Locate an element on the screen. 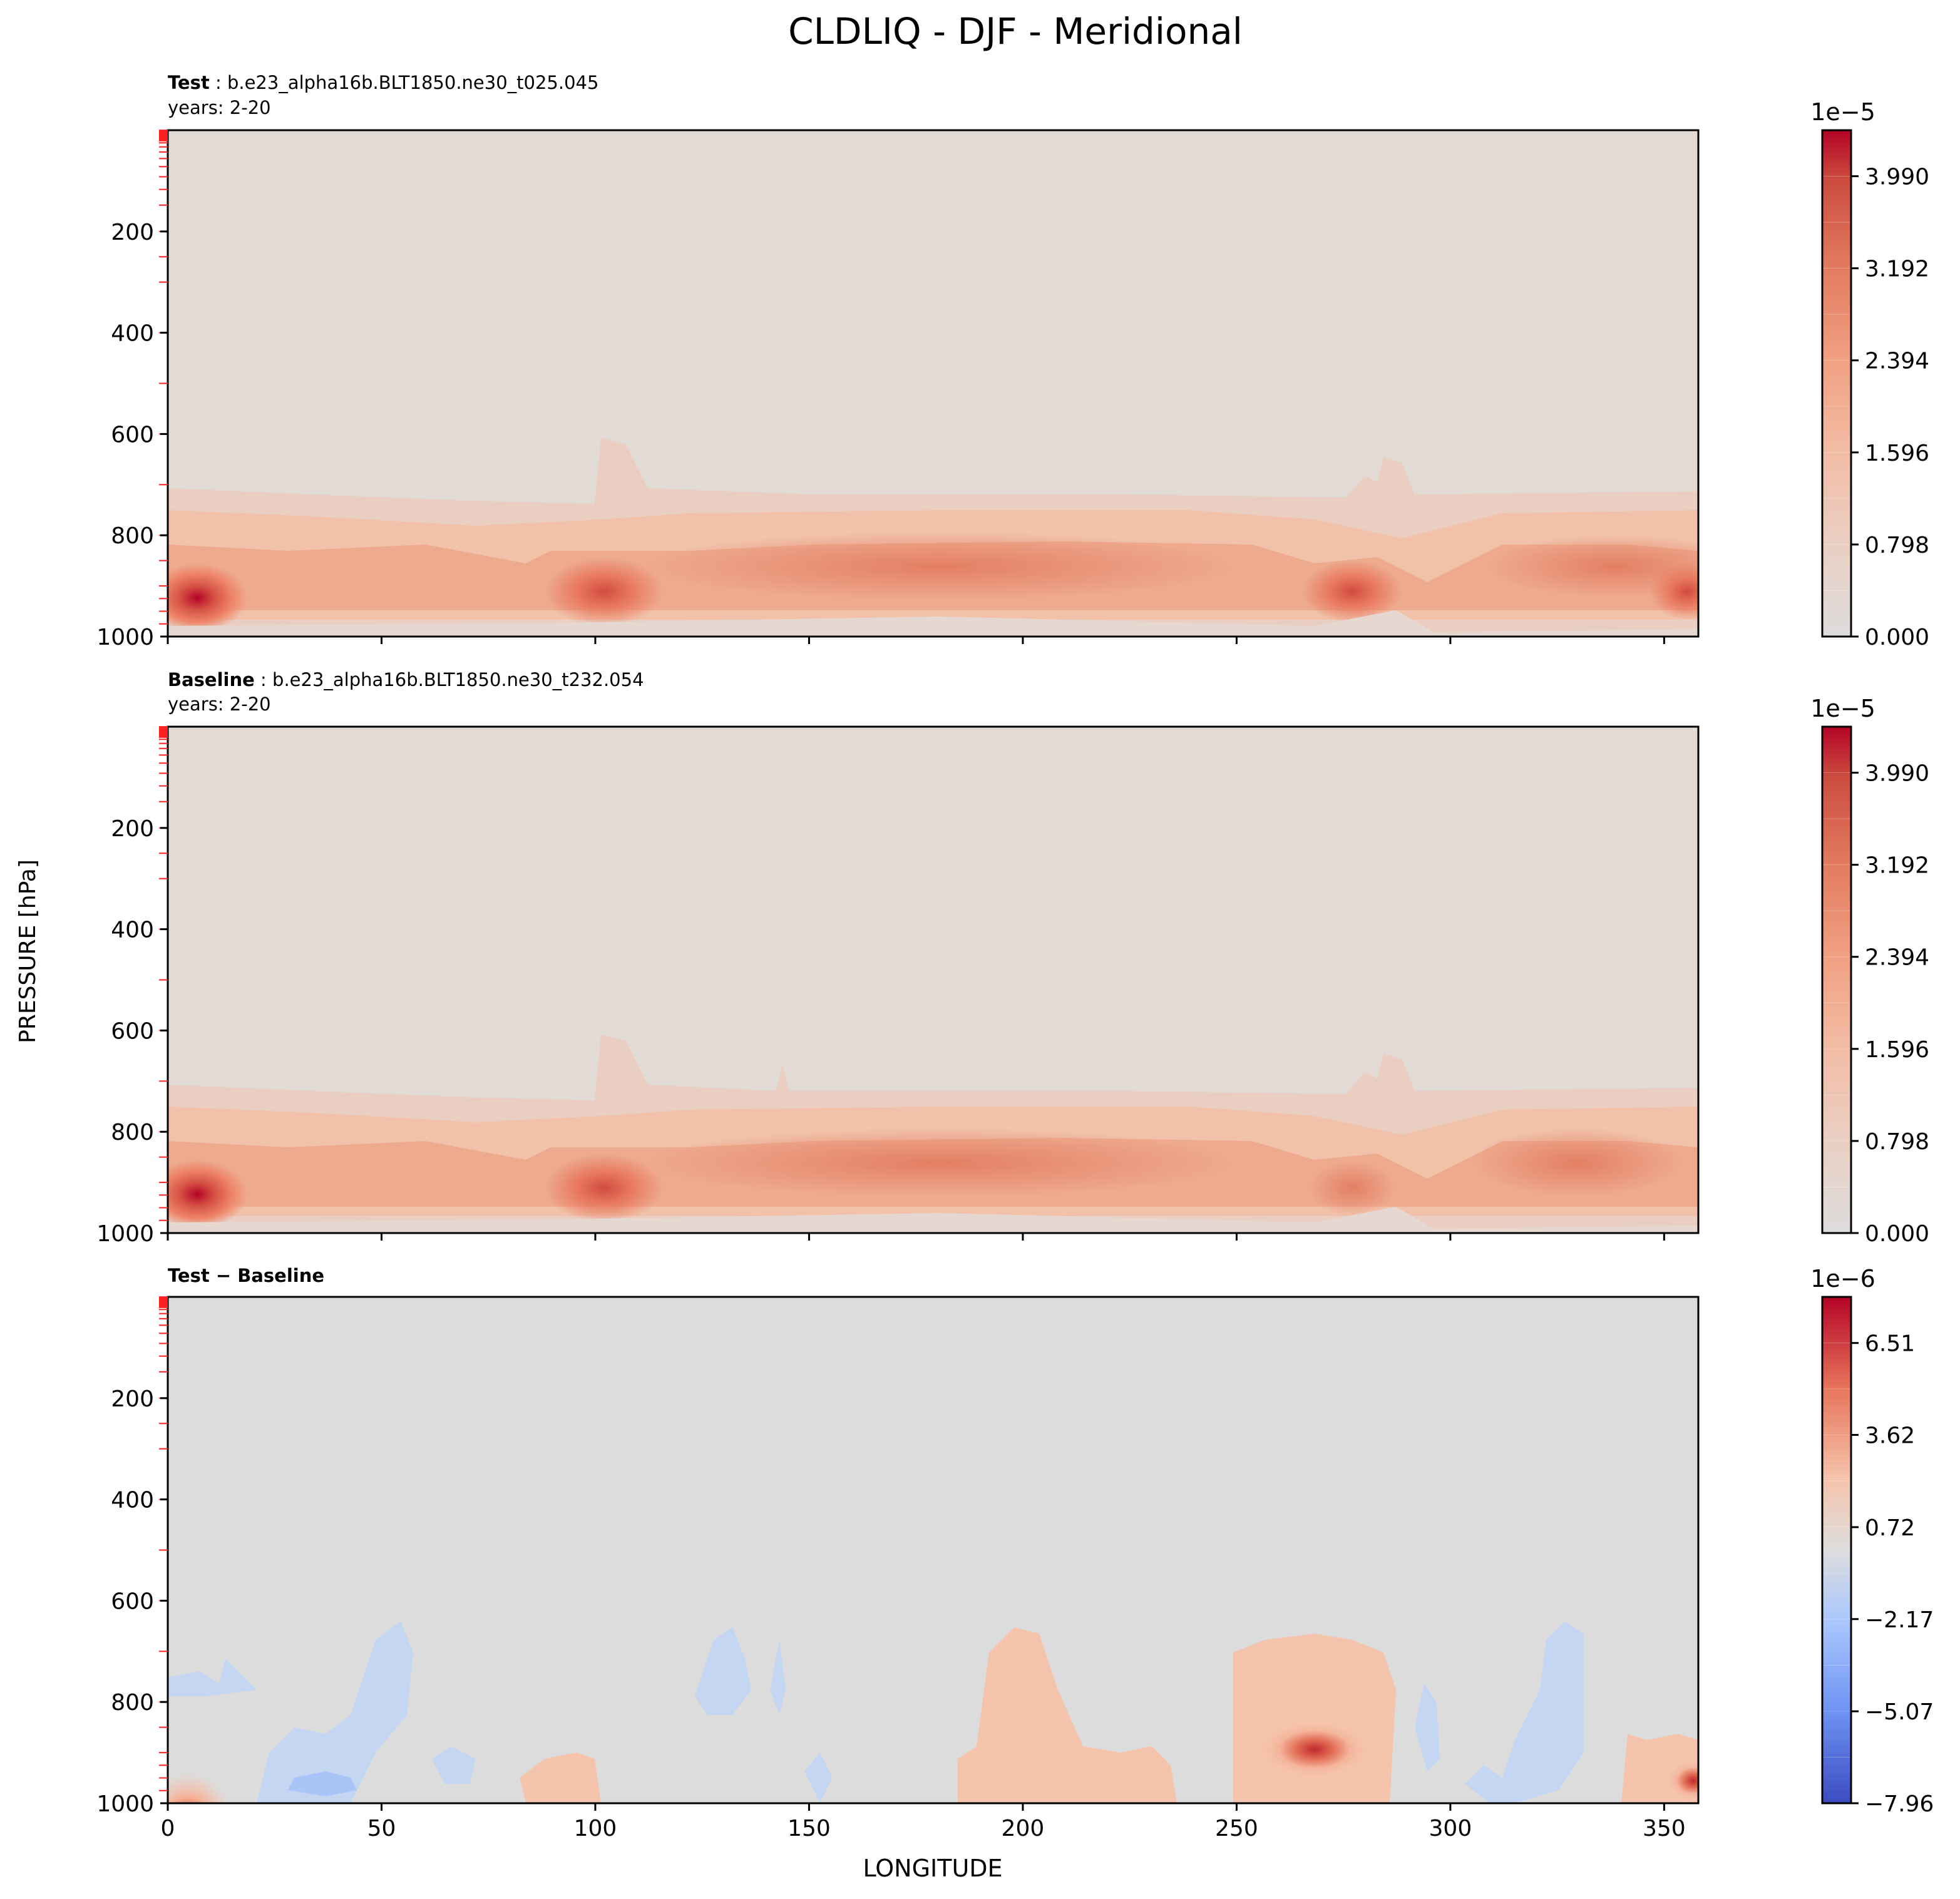 This screenshot has height=1899, width=1960. panel-baseline-ytick-label: 600 is located at coordinates (132, 1031).